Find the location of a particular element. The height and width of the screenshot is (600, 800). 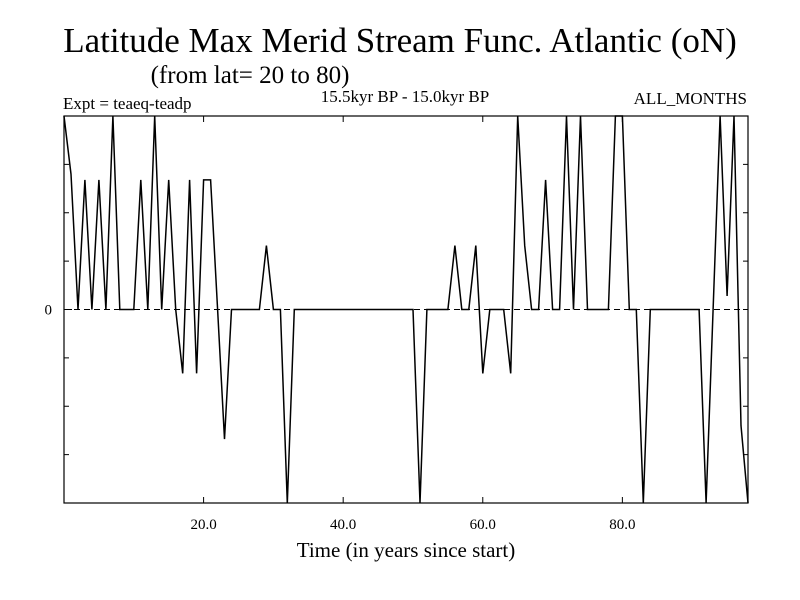

months-label: ALL_MONTHS is located at coordinates (690, 98).